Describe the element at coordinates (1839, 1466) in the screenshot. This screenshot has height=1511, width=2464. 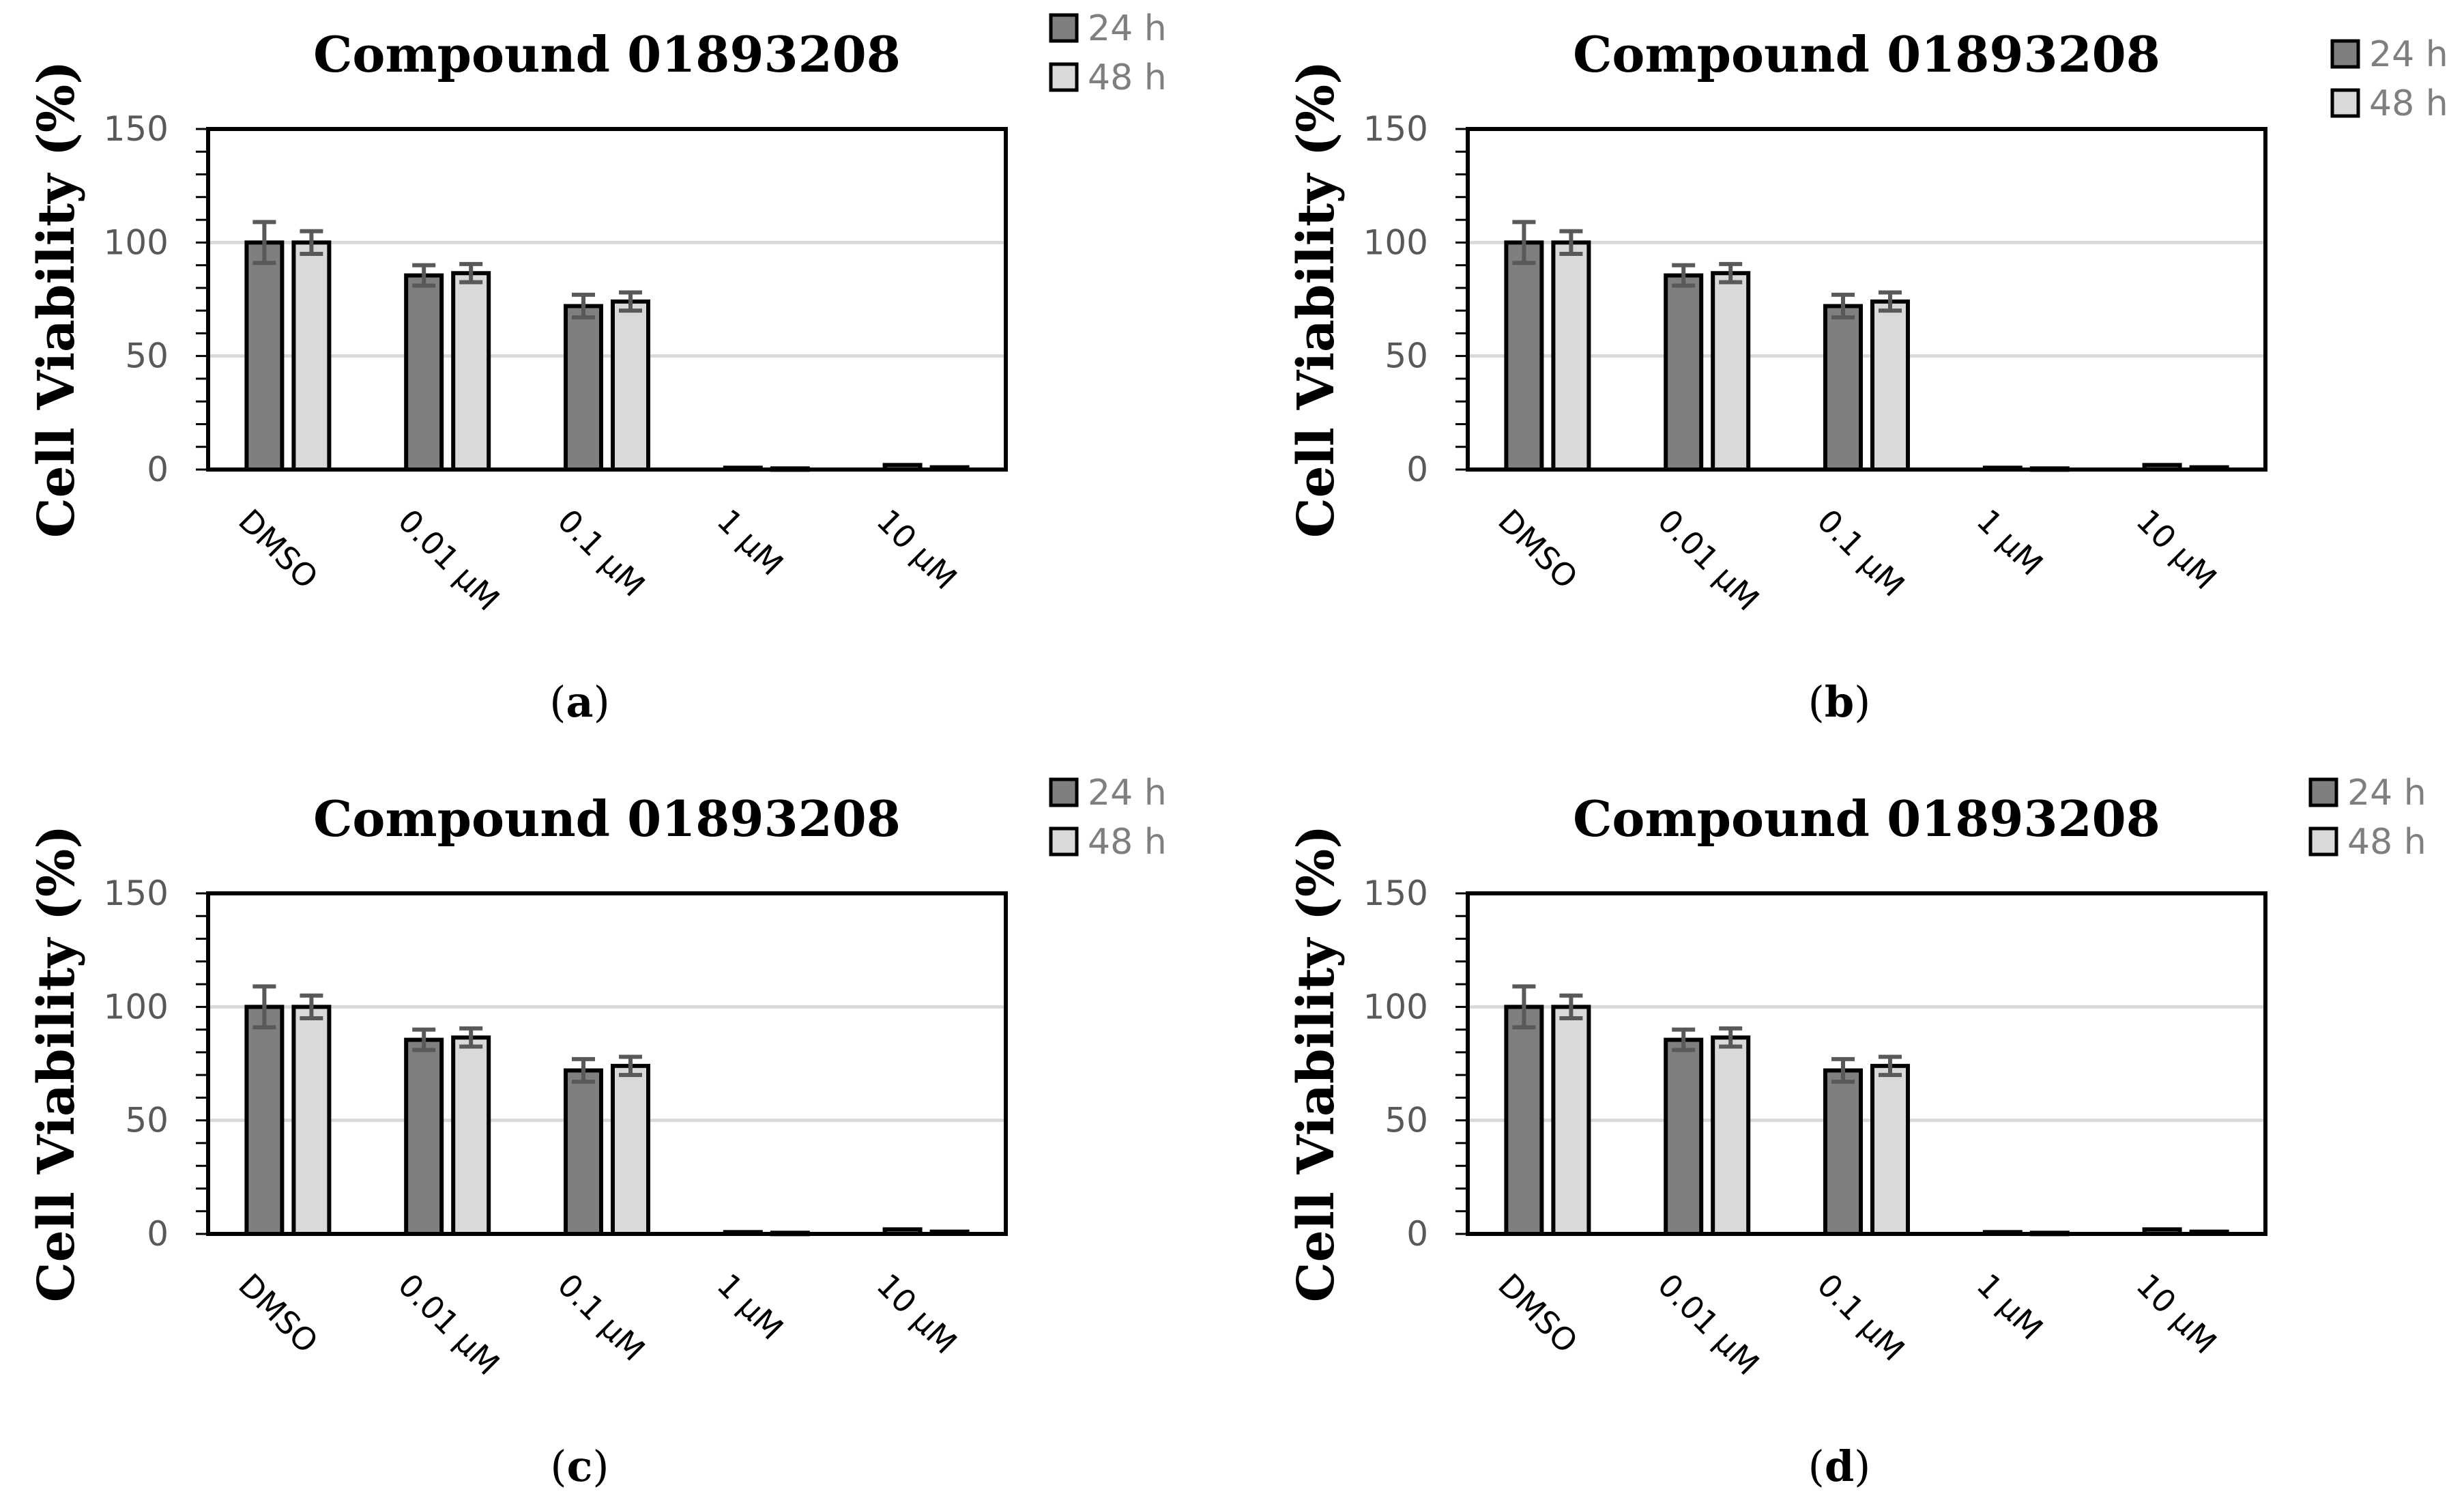
I see `panel-label: d` at that location.